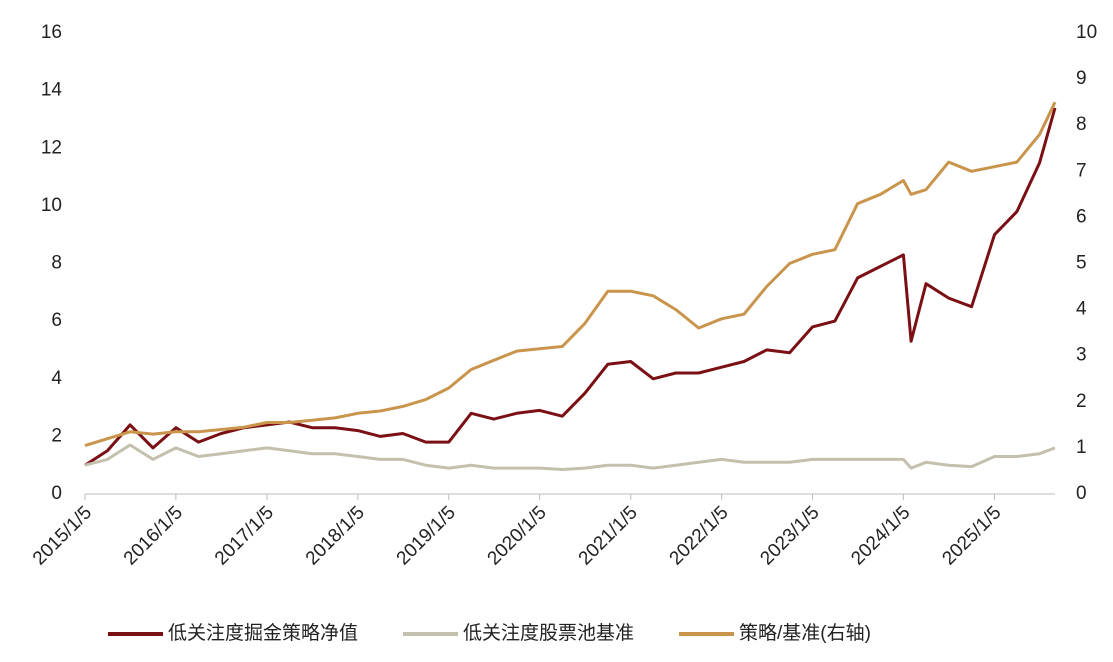 The image size is (1113, 662). I want to click on x-tick-label: 2019/1/5, so click(426, 535).